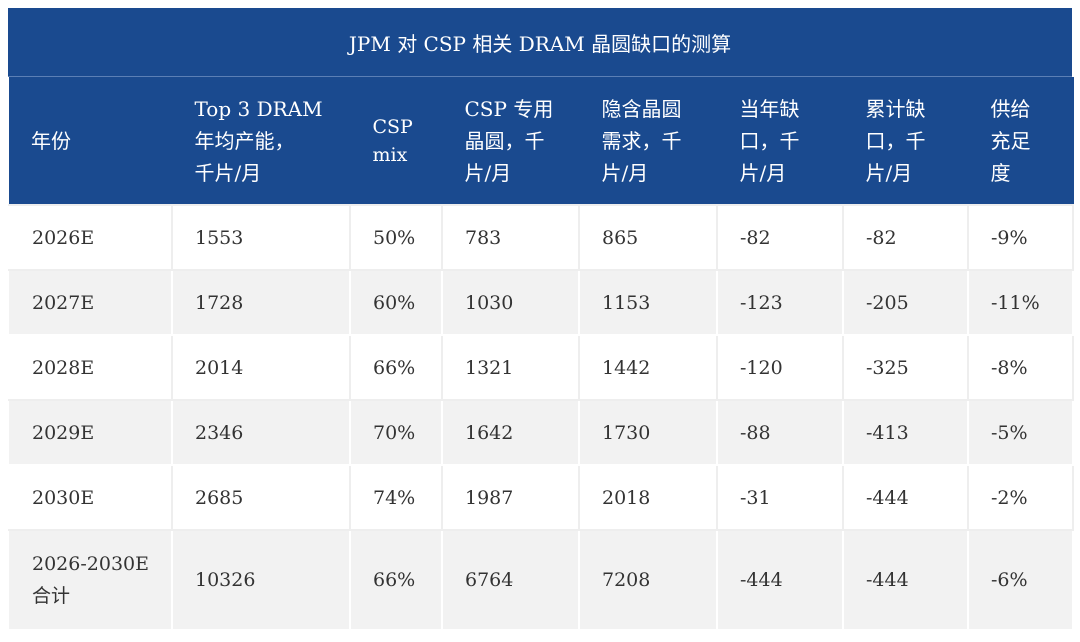  Describe the element at coordinates (906, 141) in the screenshot. I see `header-cumulative-gap: 累计缺 口，千 片/月` at that location.